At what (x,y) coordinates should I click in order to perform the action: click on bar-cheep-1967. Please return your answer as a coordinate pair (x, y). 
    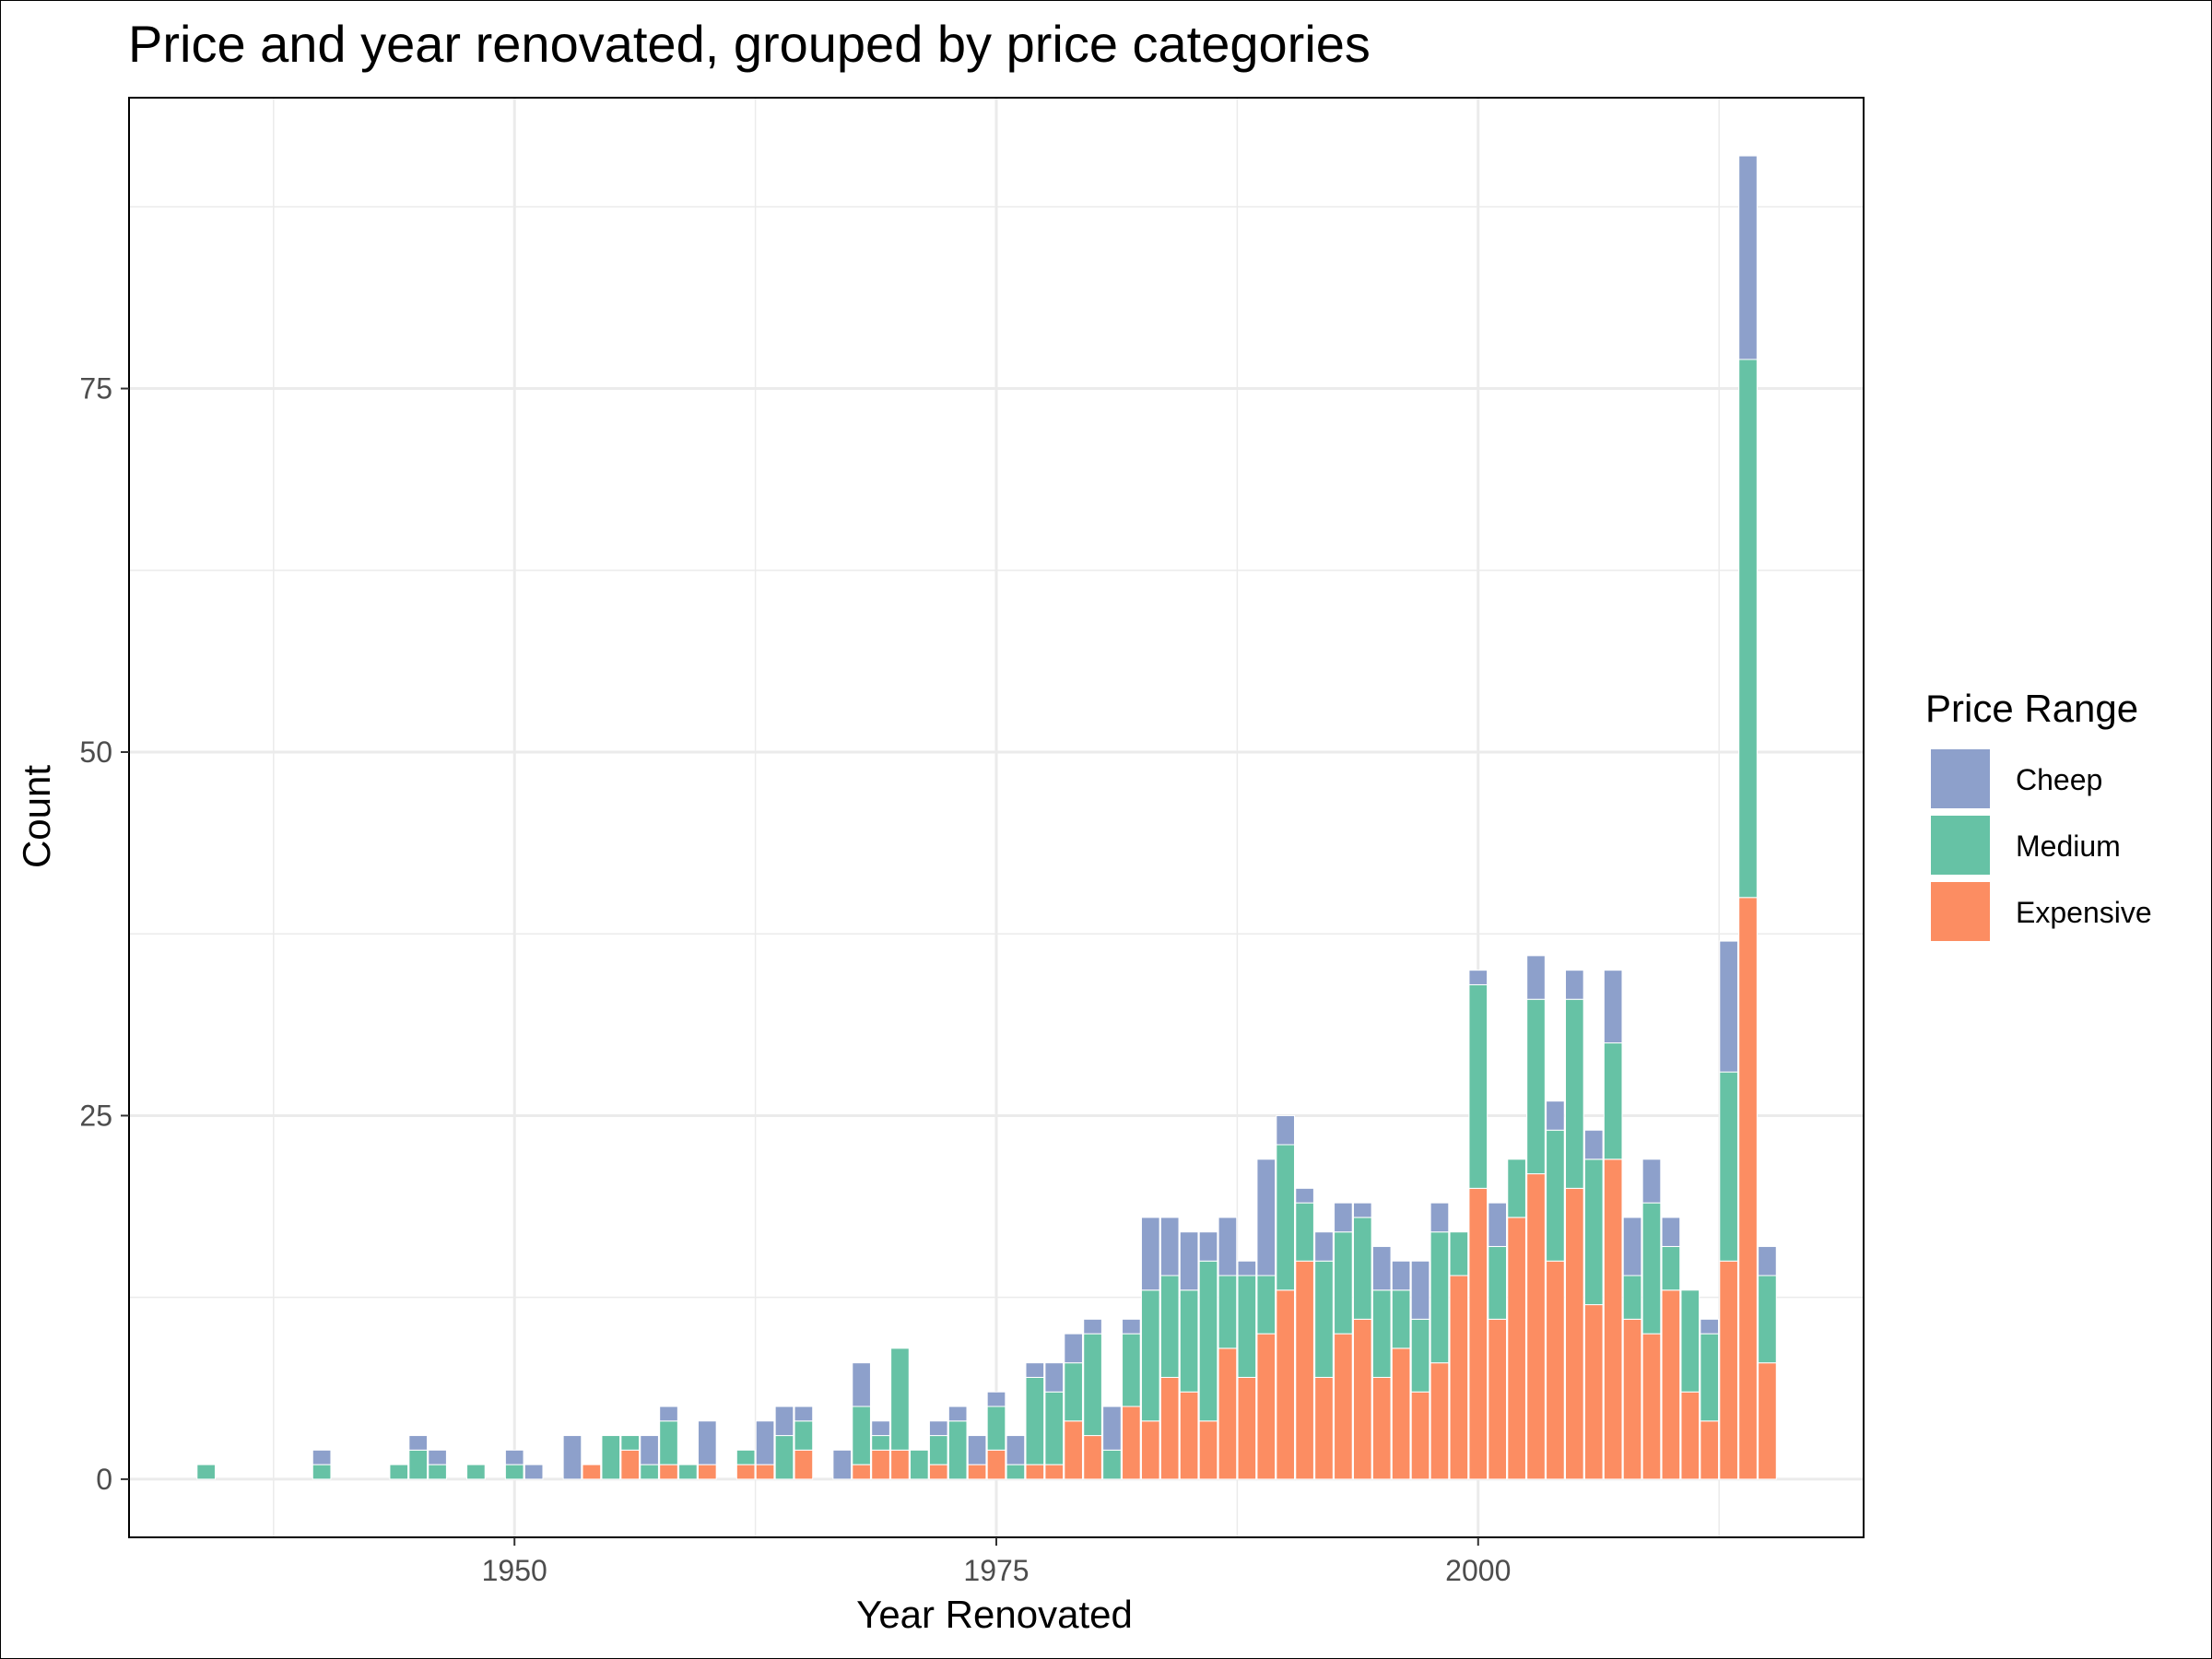
    Looking at the image, I should click on (842, 1464).